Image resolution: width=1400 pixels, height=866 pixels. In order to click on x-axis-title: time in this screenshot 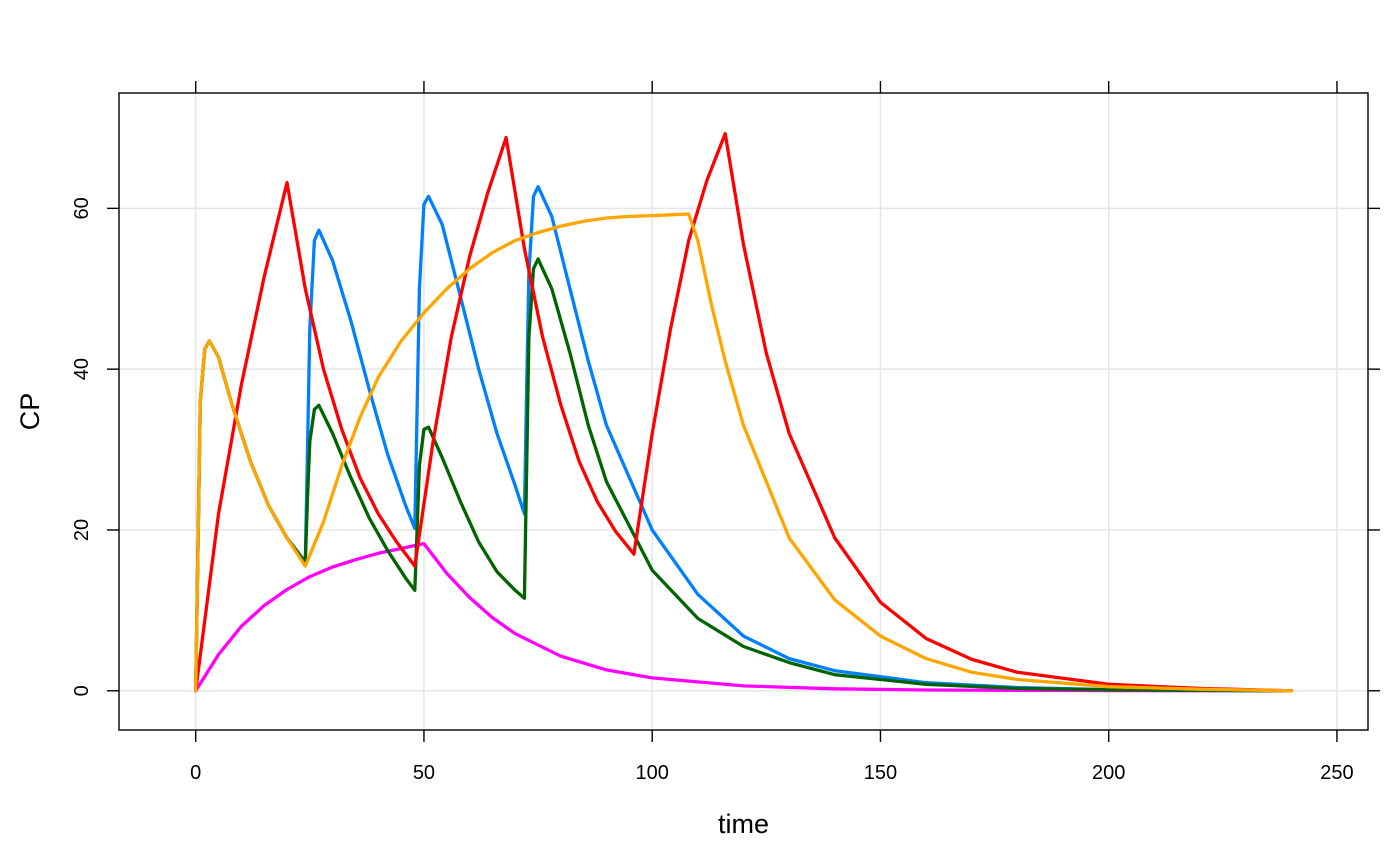, I will do `click(743, 824)`.